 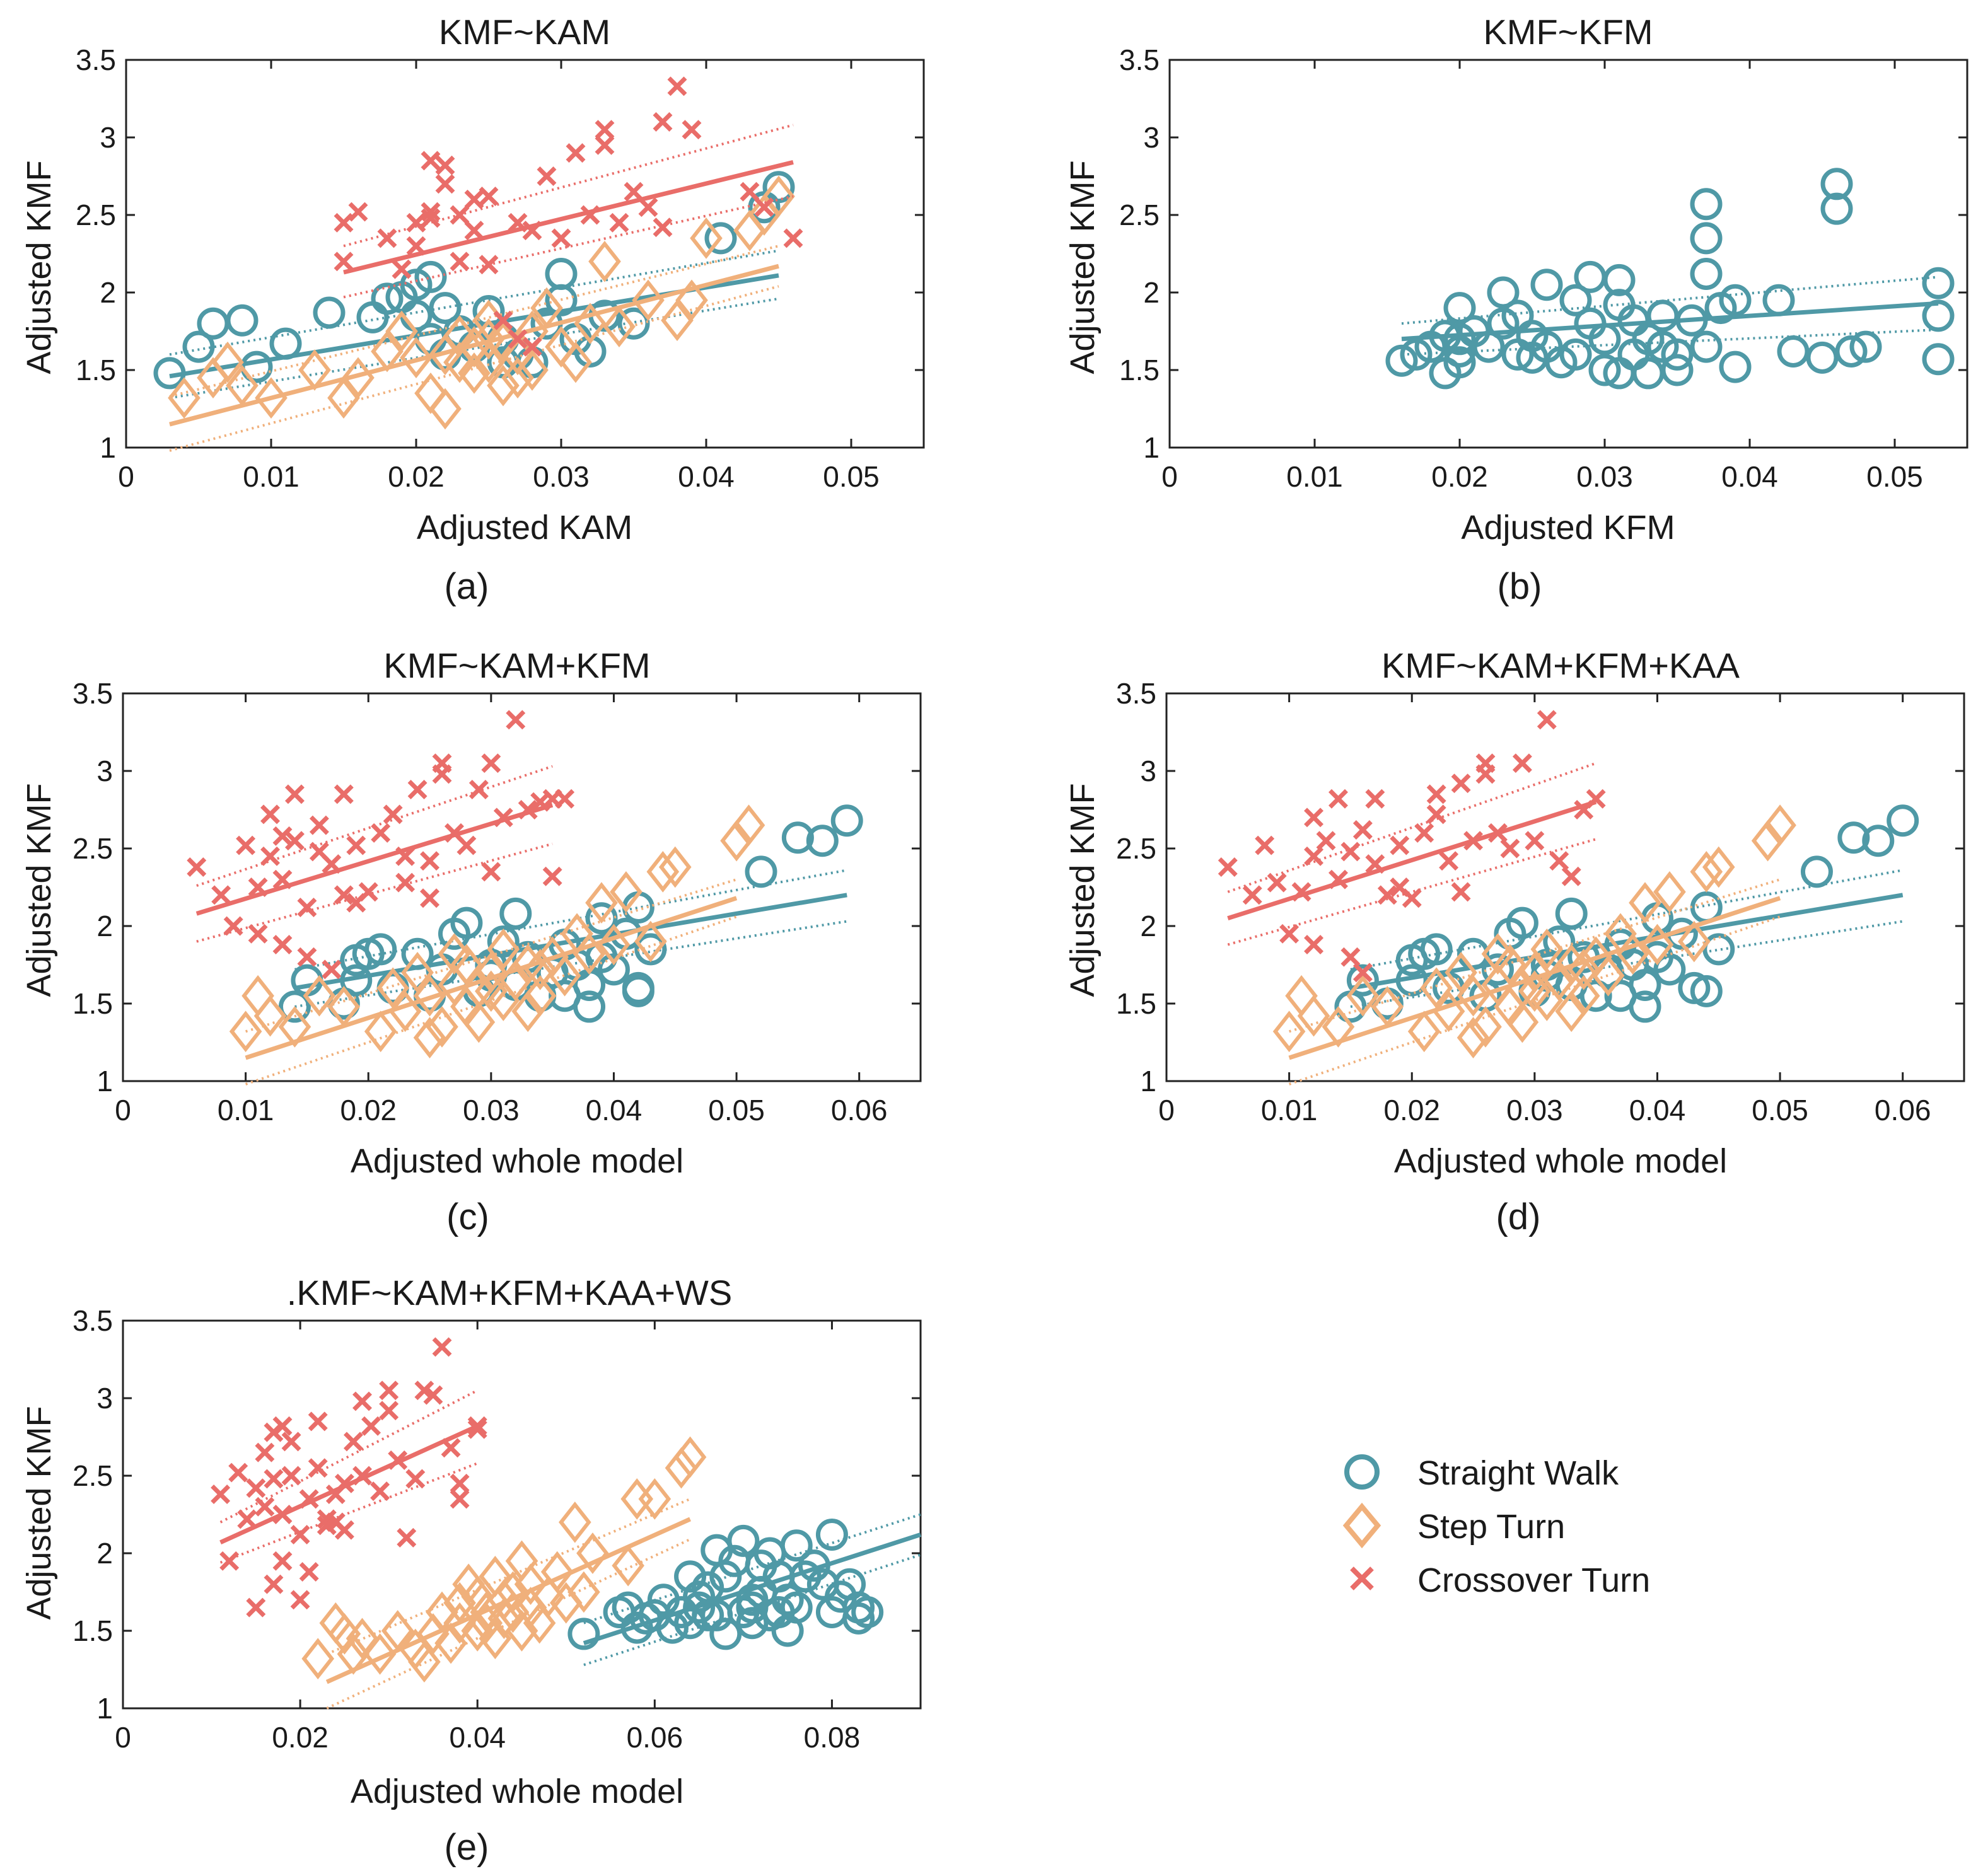 What do you see at coordinates (525, 254) in the screenshot?
I see `plot-frame` at bounding box center [525, 254].